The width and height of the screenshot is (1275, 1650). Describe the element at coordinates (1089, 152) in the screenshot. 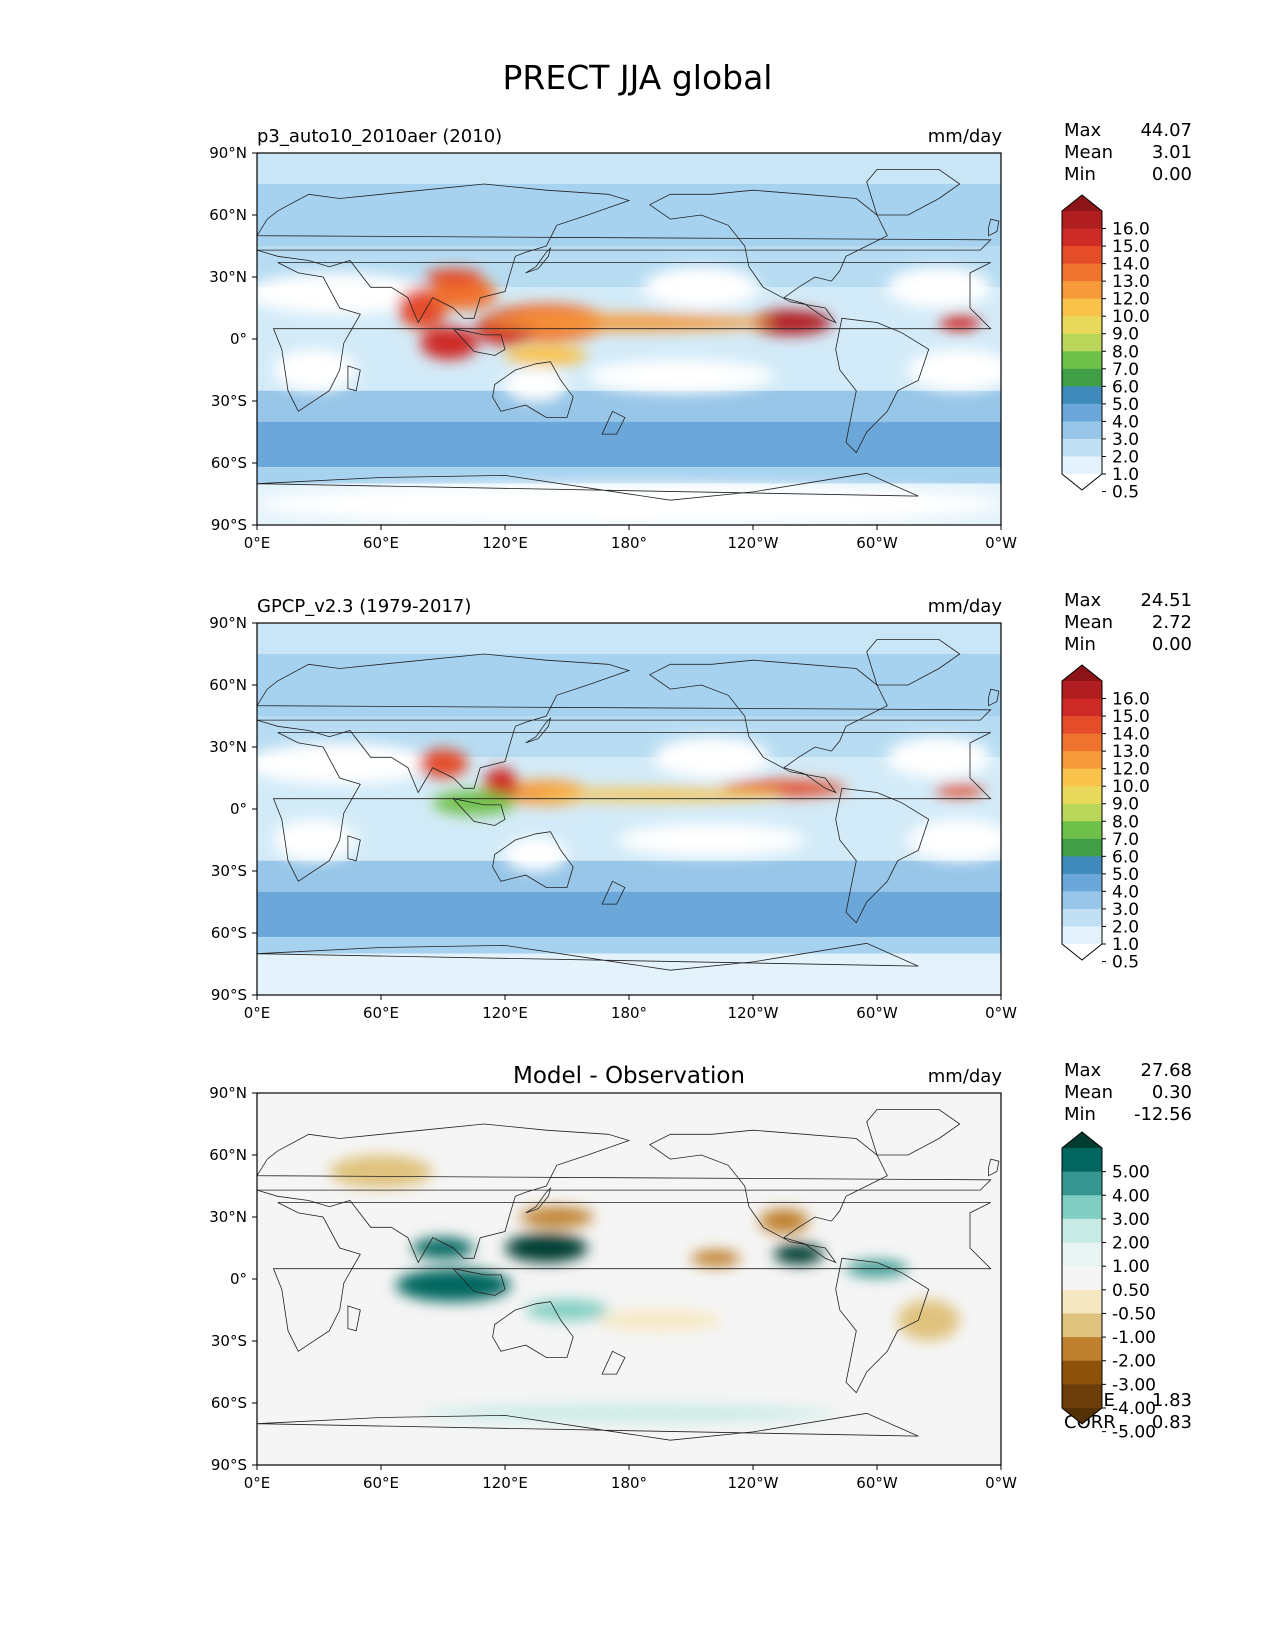

I see `stat-name: Mean` at that location.